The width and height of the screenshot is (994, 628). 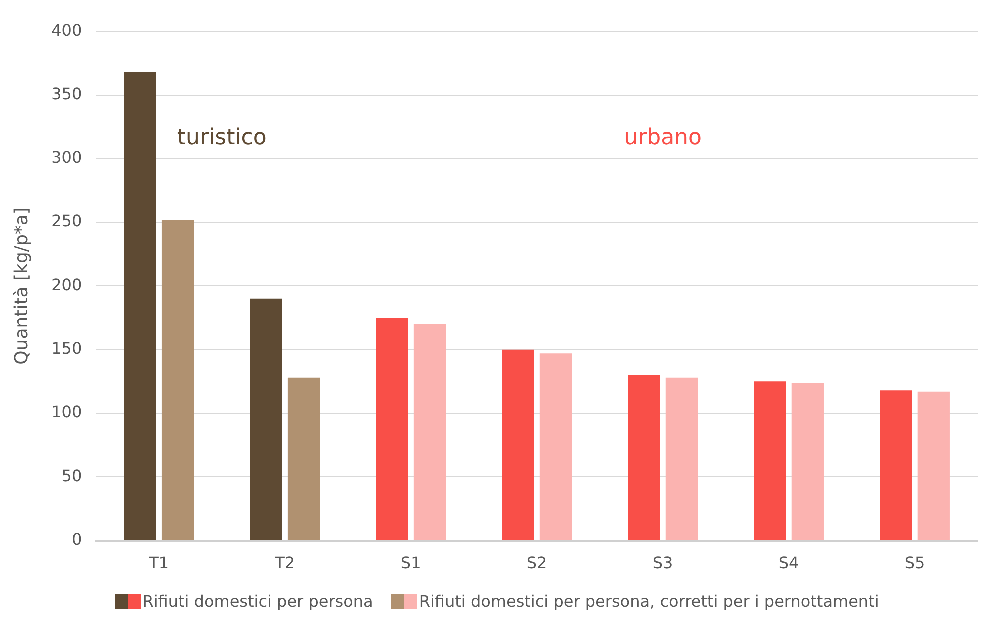 What do you see at coordinates (67, 221) in the screenshot?
I see `y-tick-label: 250` at bounding box center [67, 221].